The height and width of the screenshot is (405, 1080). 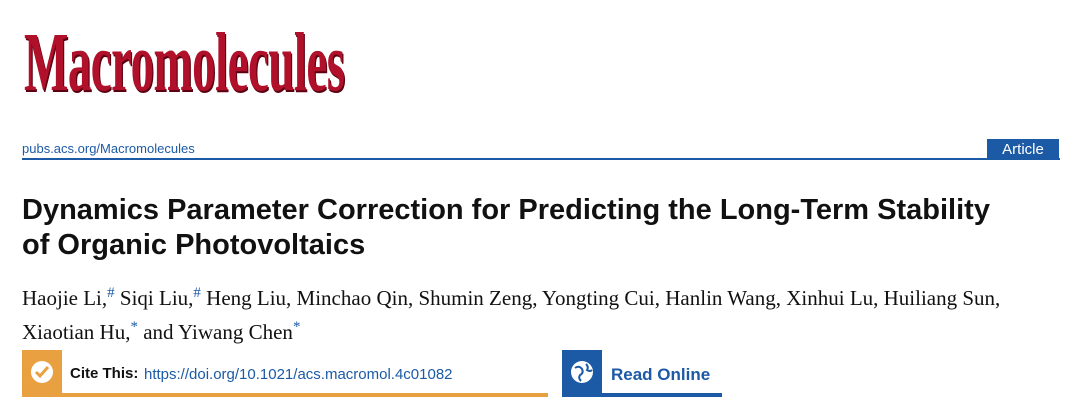 I want to click on read-icon, so click(x=582, y=371).